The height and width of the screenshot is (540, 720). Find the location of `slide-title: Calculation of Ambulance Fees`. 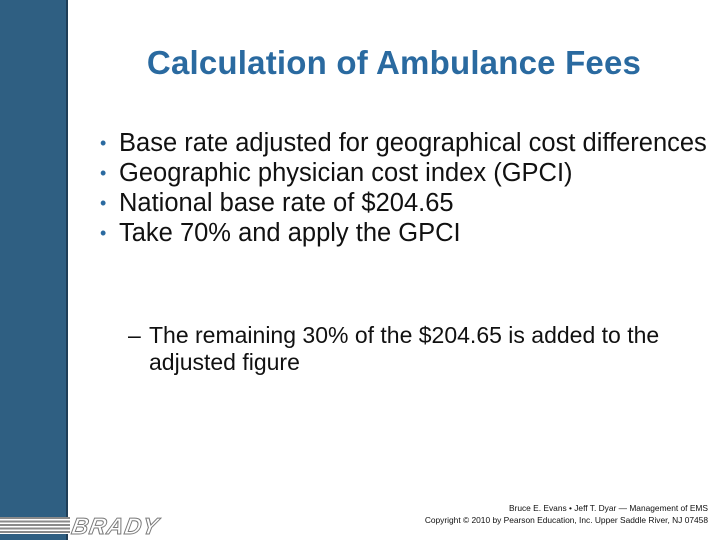

slide-title: Calculation of Ambulance Fees is located at coordinates (394, 62).